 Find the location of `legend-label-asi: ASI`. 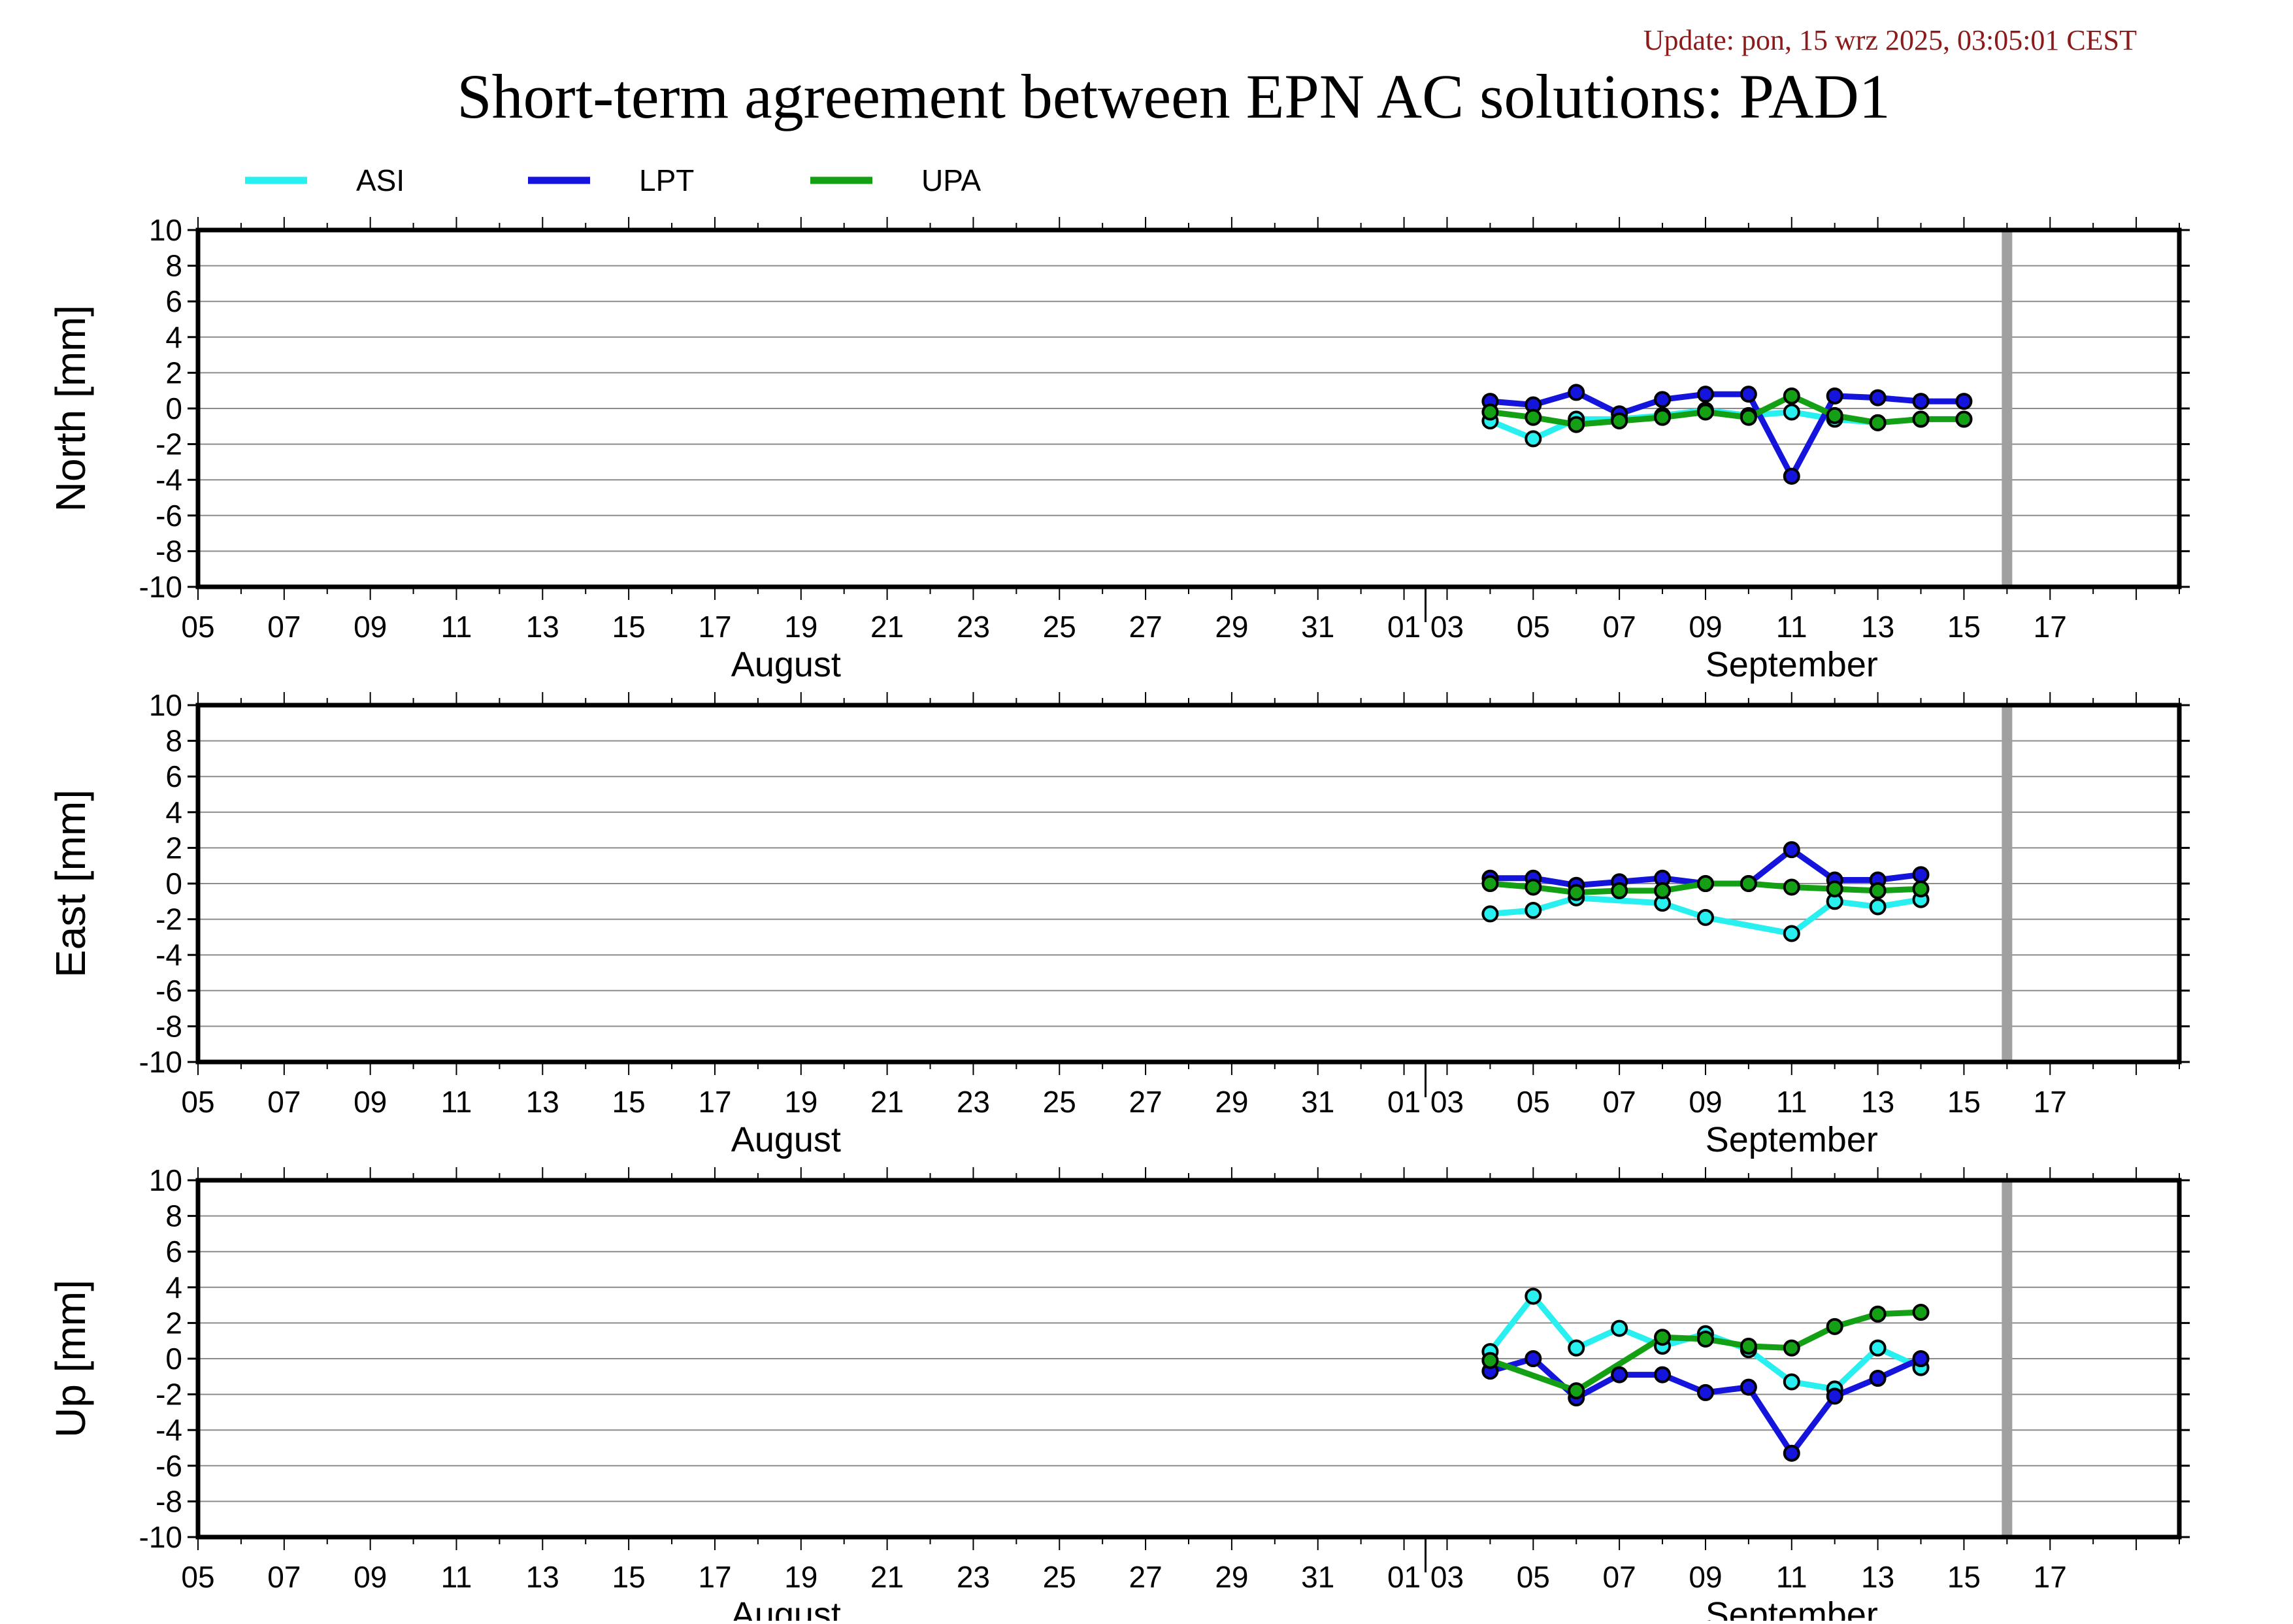

legend-label-asi: ASI is located at coordinates (380, 180).